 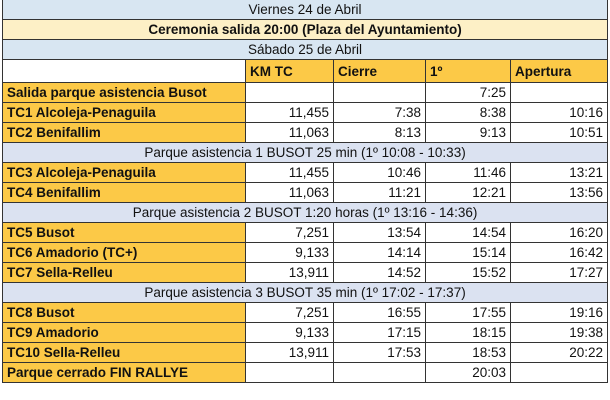 What do you see at coordinates (559, 232) in the screenshot?
I see `apertura-cell: 16:20` at bounding box center [559, 232].